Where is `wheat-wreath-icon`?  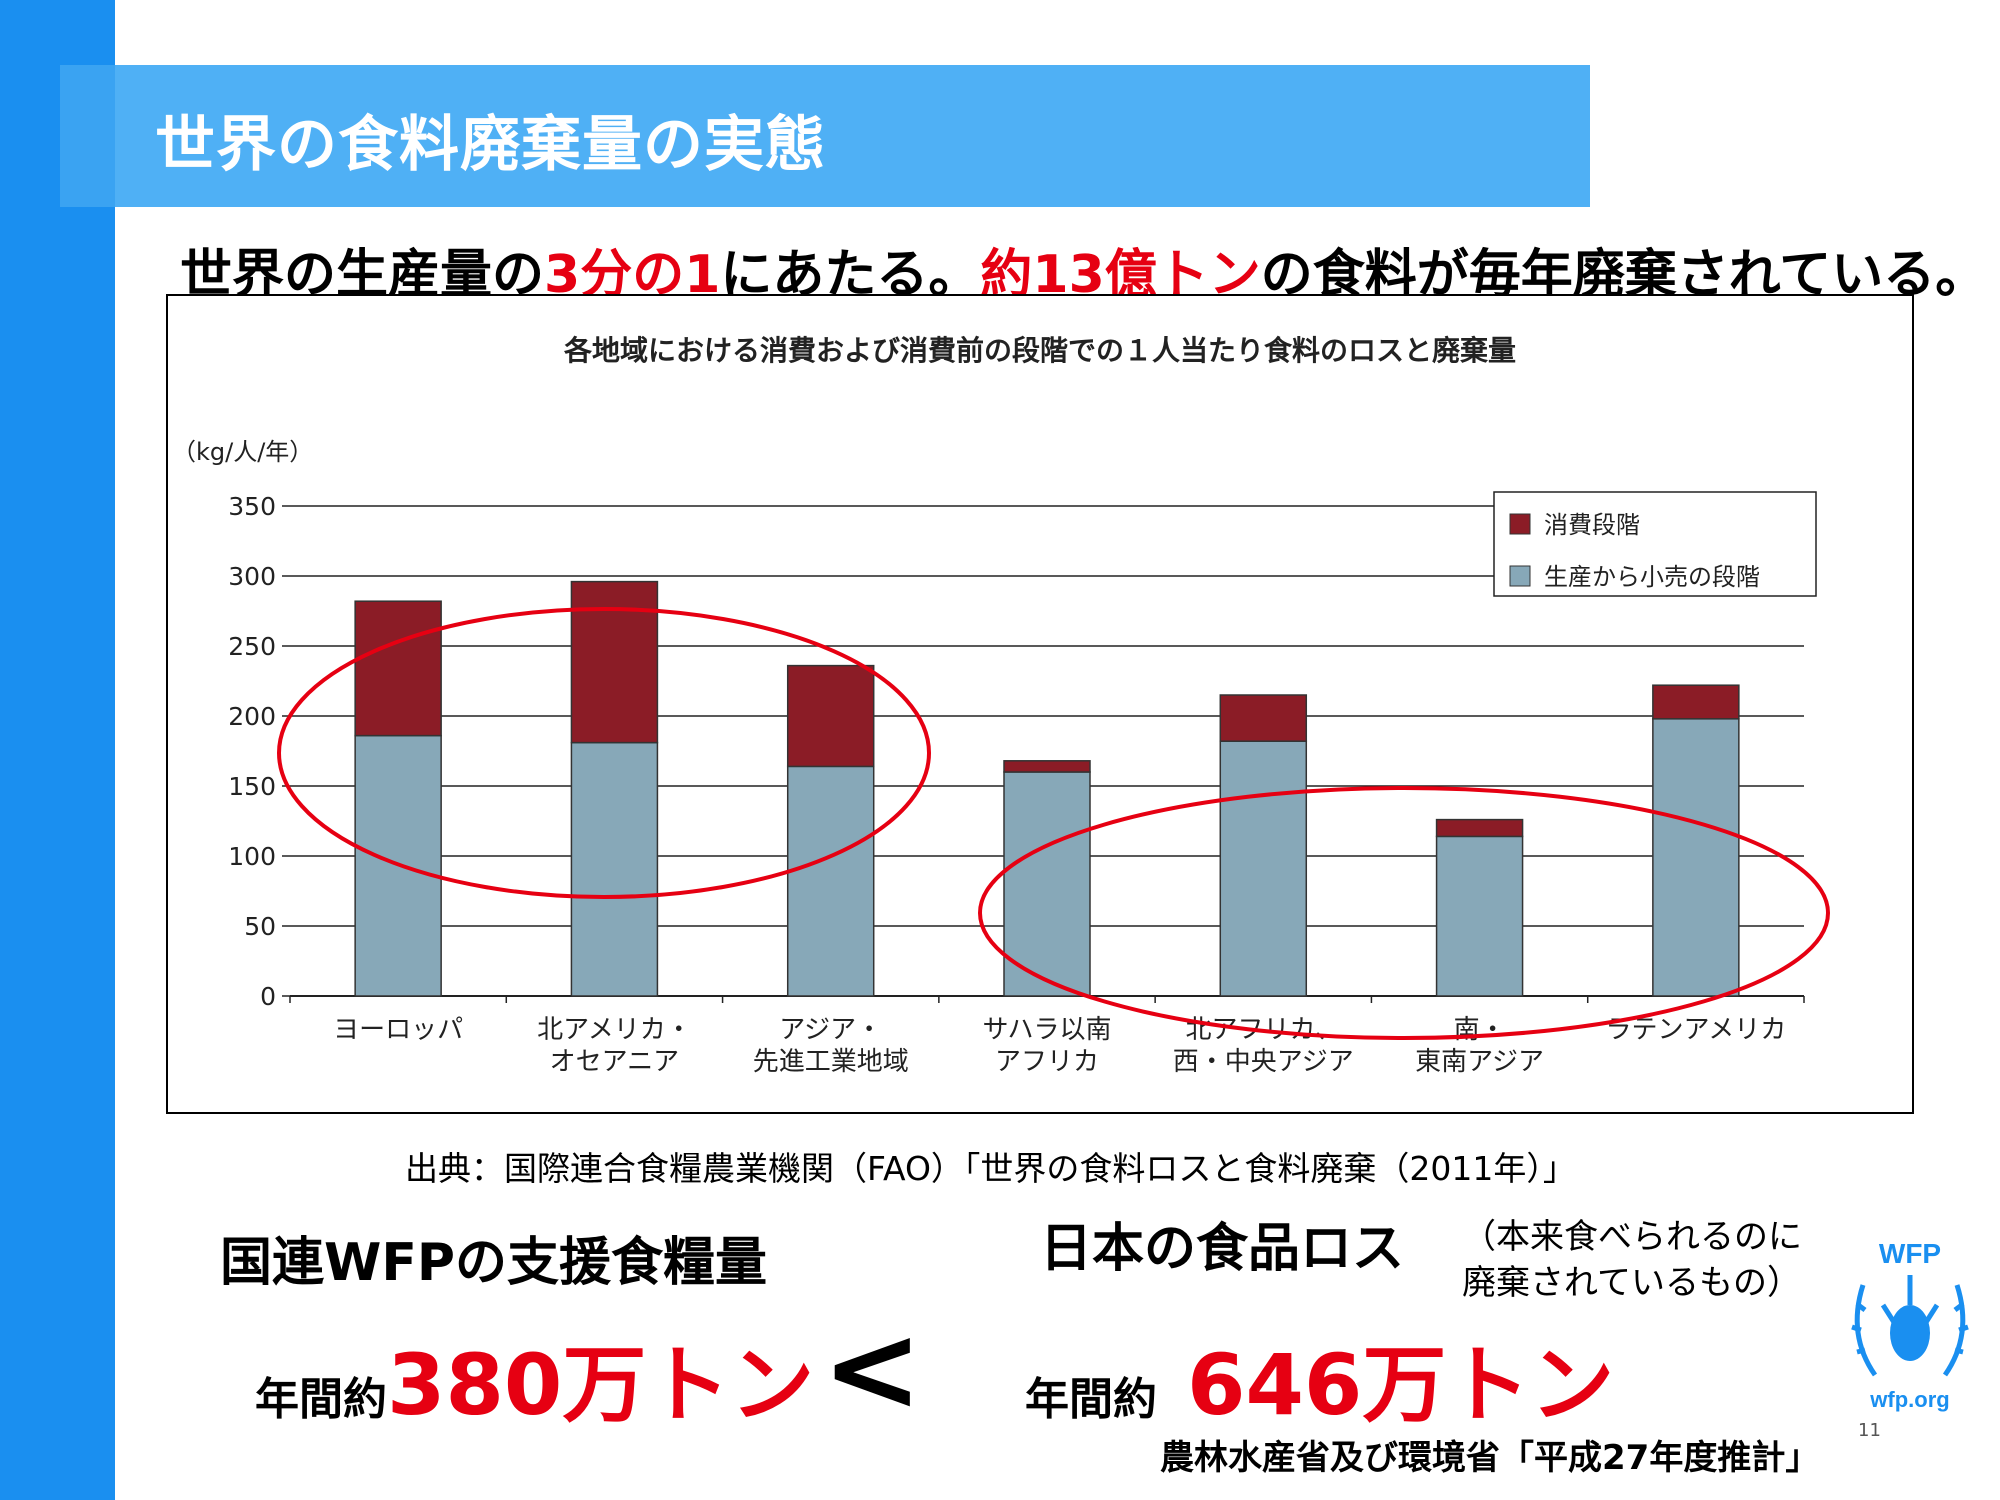 wheat-wreath-icon is located at coordinates (1910, 1326).